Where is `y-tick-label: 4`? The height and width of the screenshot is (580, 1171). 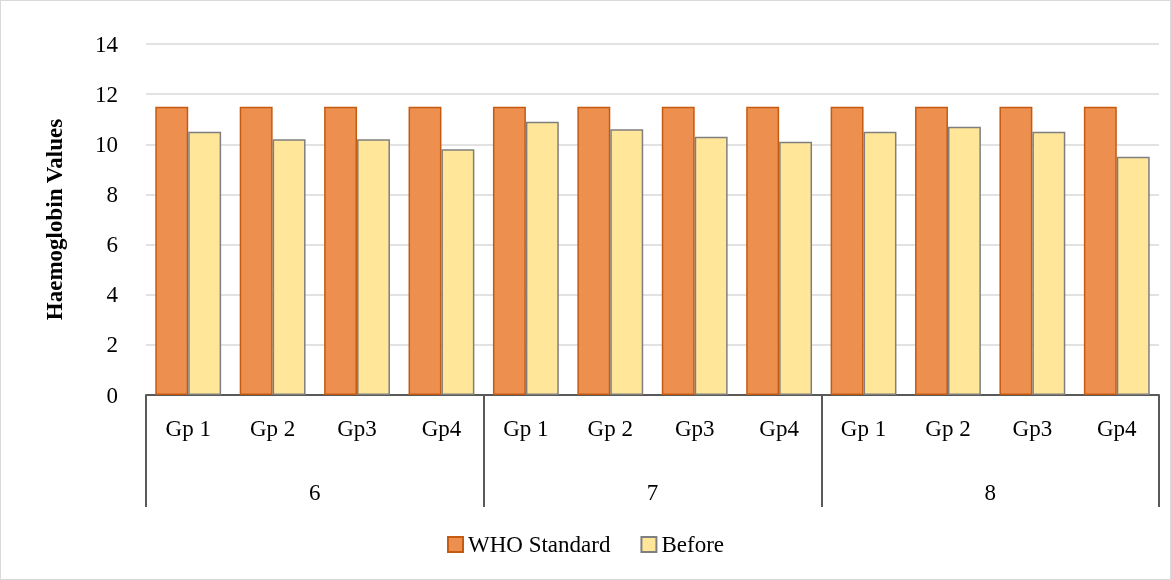 y-tick-label: 4 is located at coordinates (112, 295).